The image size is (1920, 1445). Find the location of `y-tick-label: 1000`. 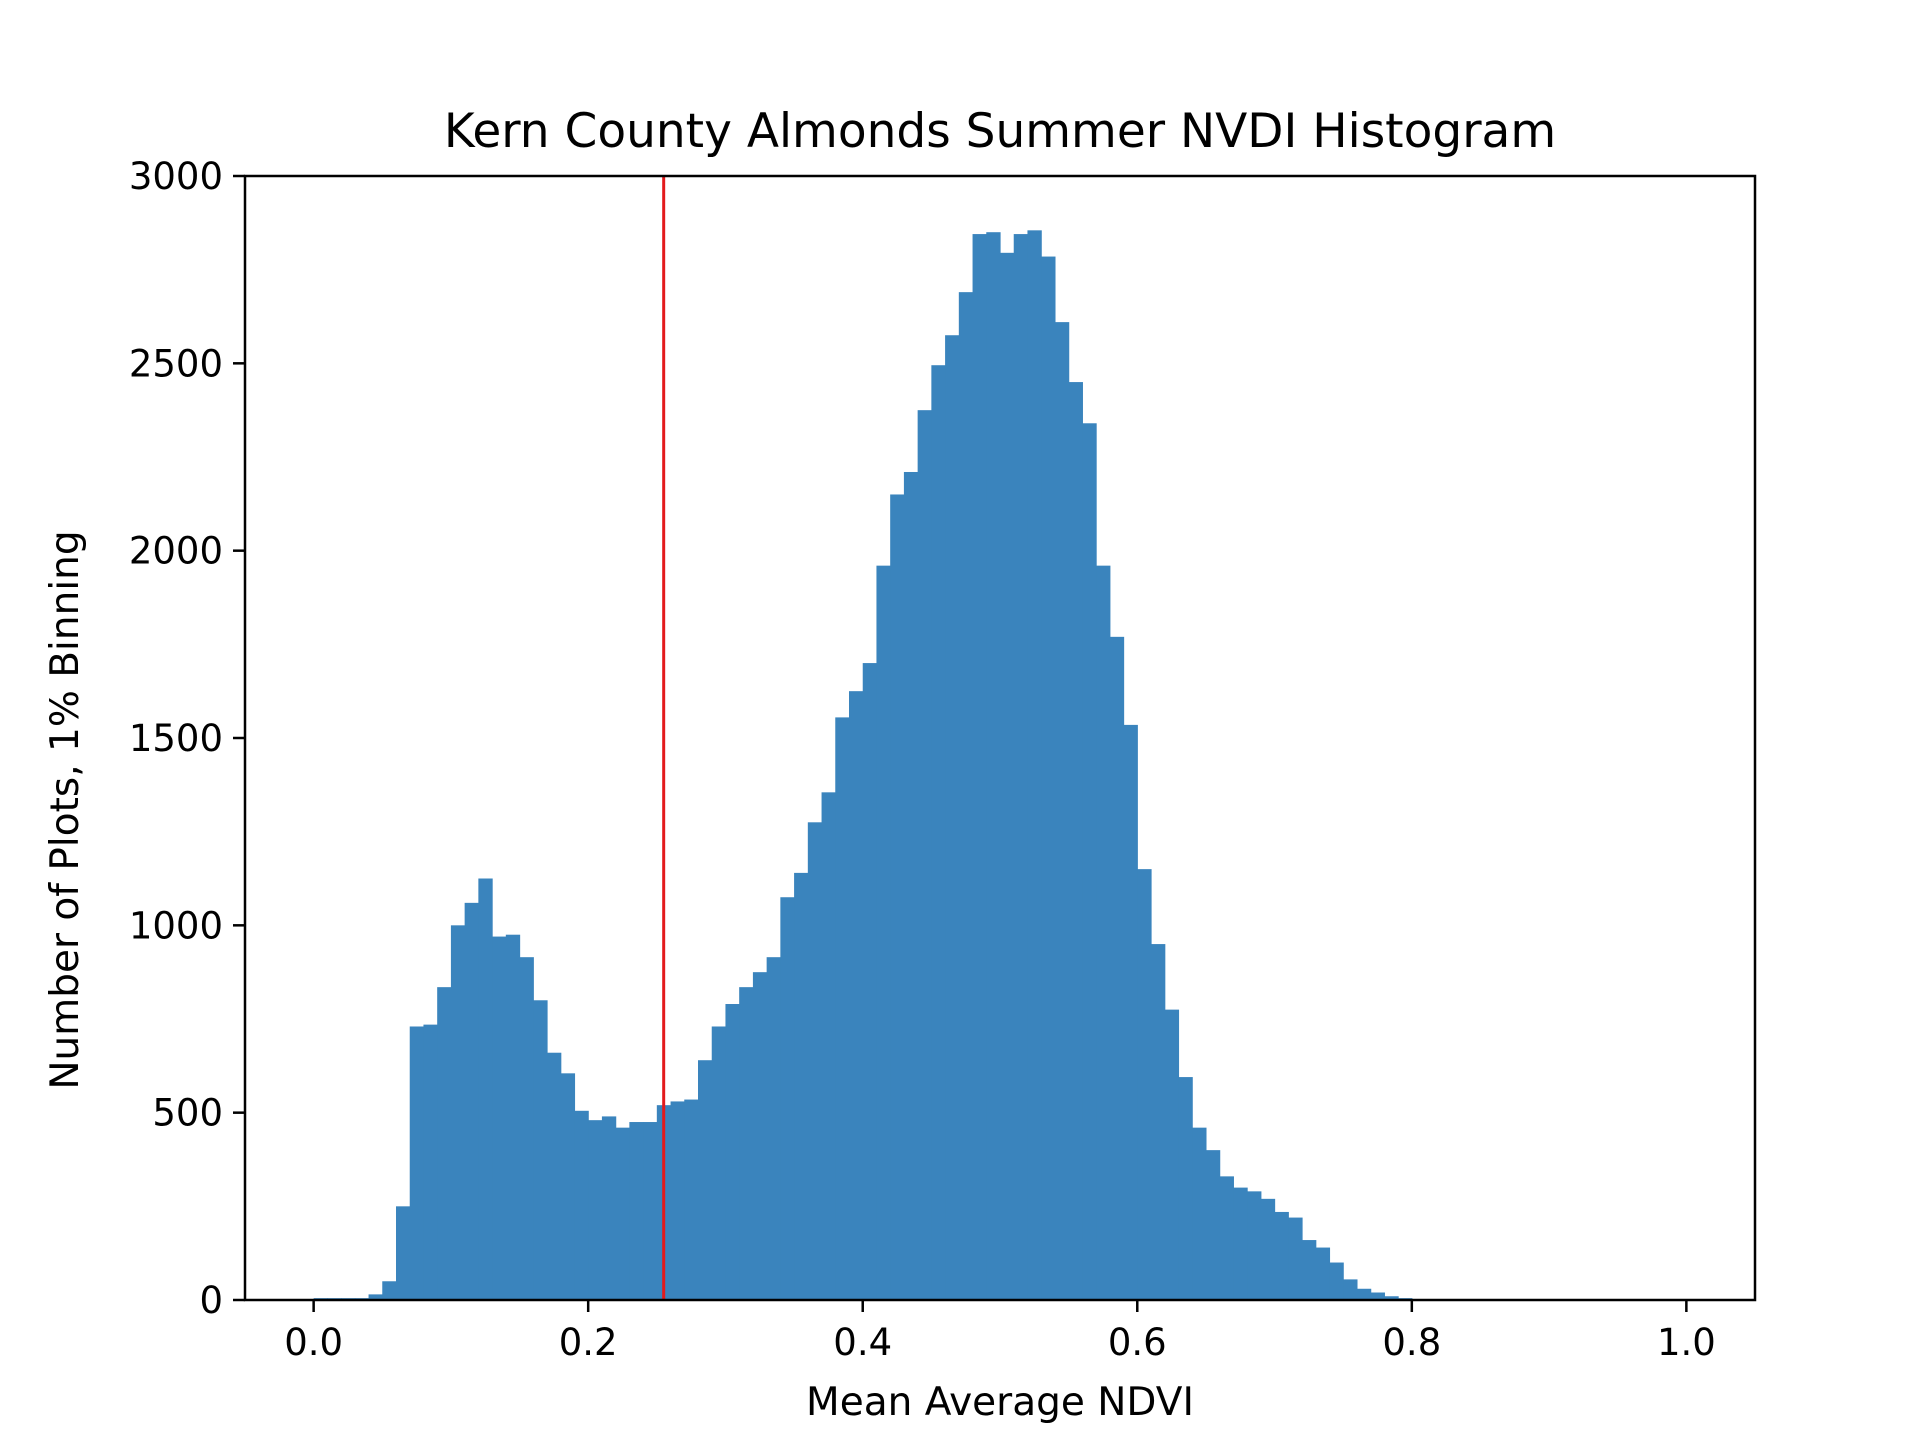

y-tick-label: 1000 is located at coordinates (176, 925).